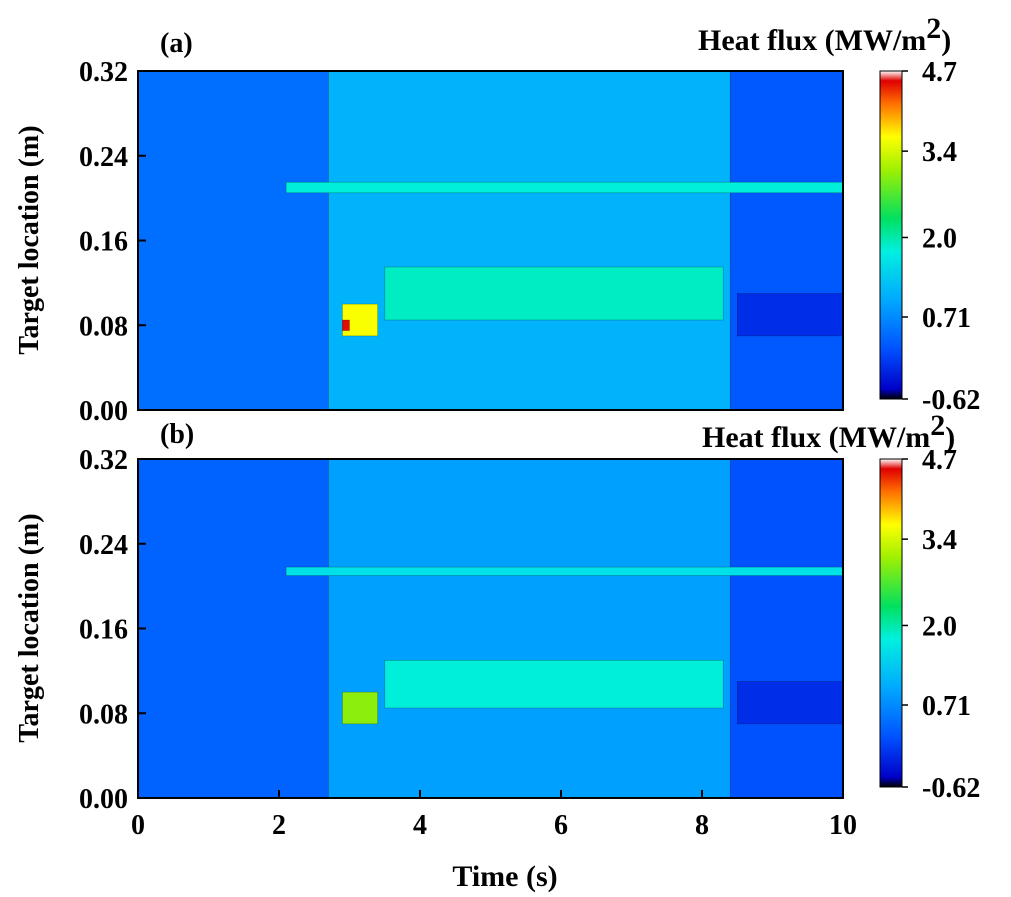  Describe the element at coordinates (494, 815) in the screenshot. I see `x-axis: 0 2 4 6 8 10` at that location.